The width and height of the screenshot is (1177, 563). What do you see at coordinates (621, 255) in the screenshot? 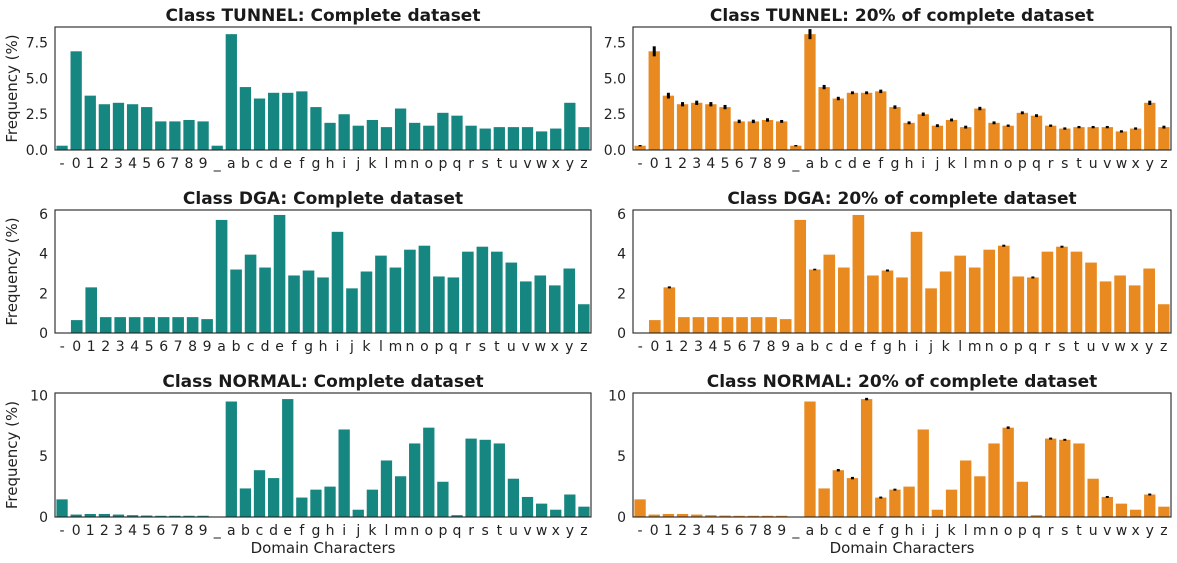
I see `y-tick-label: 4` at bounding box center [621, 255].